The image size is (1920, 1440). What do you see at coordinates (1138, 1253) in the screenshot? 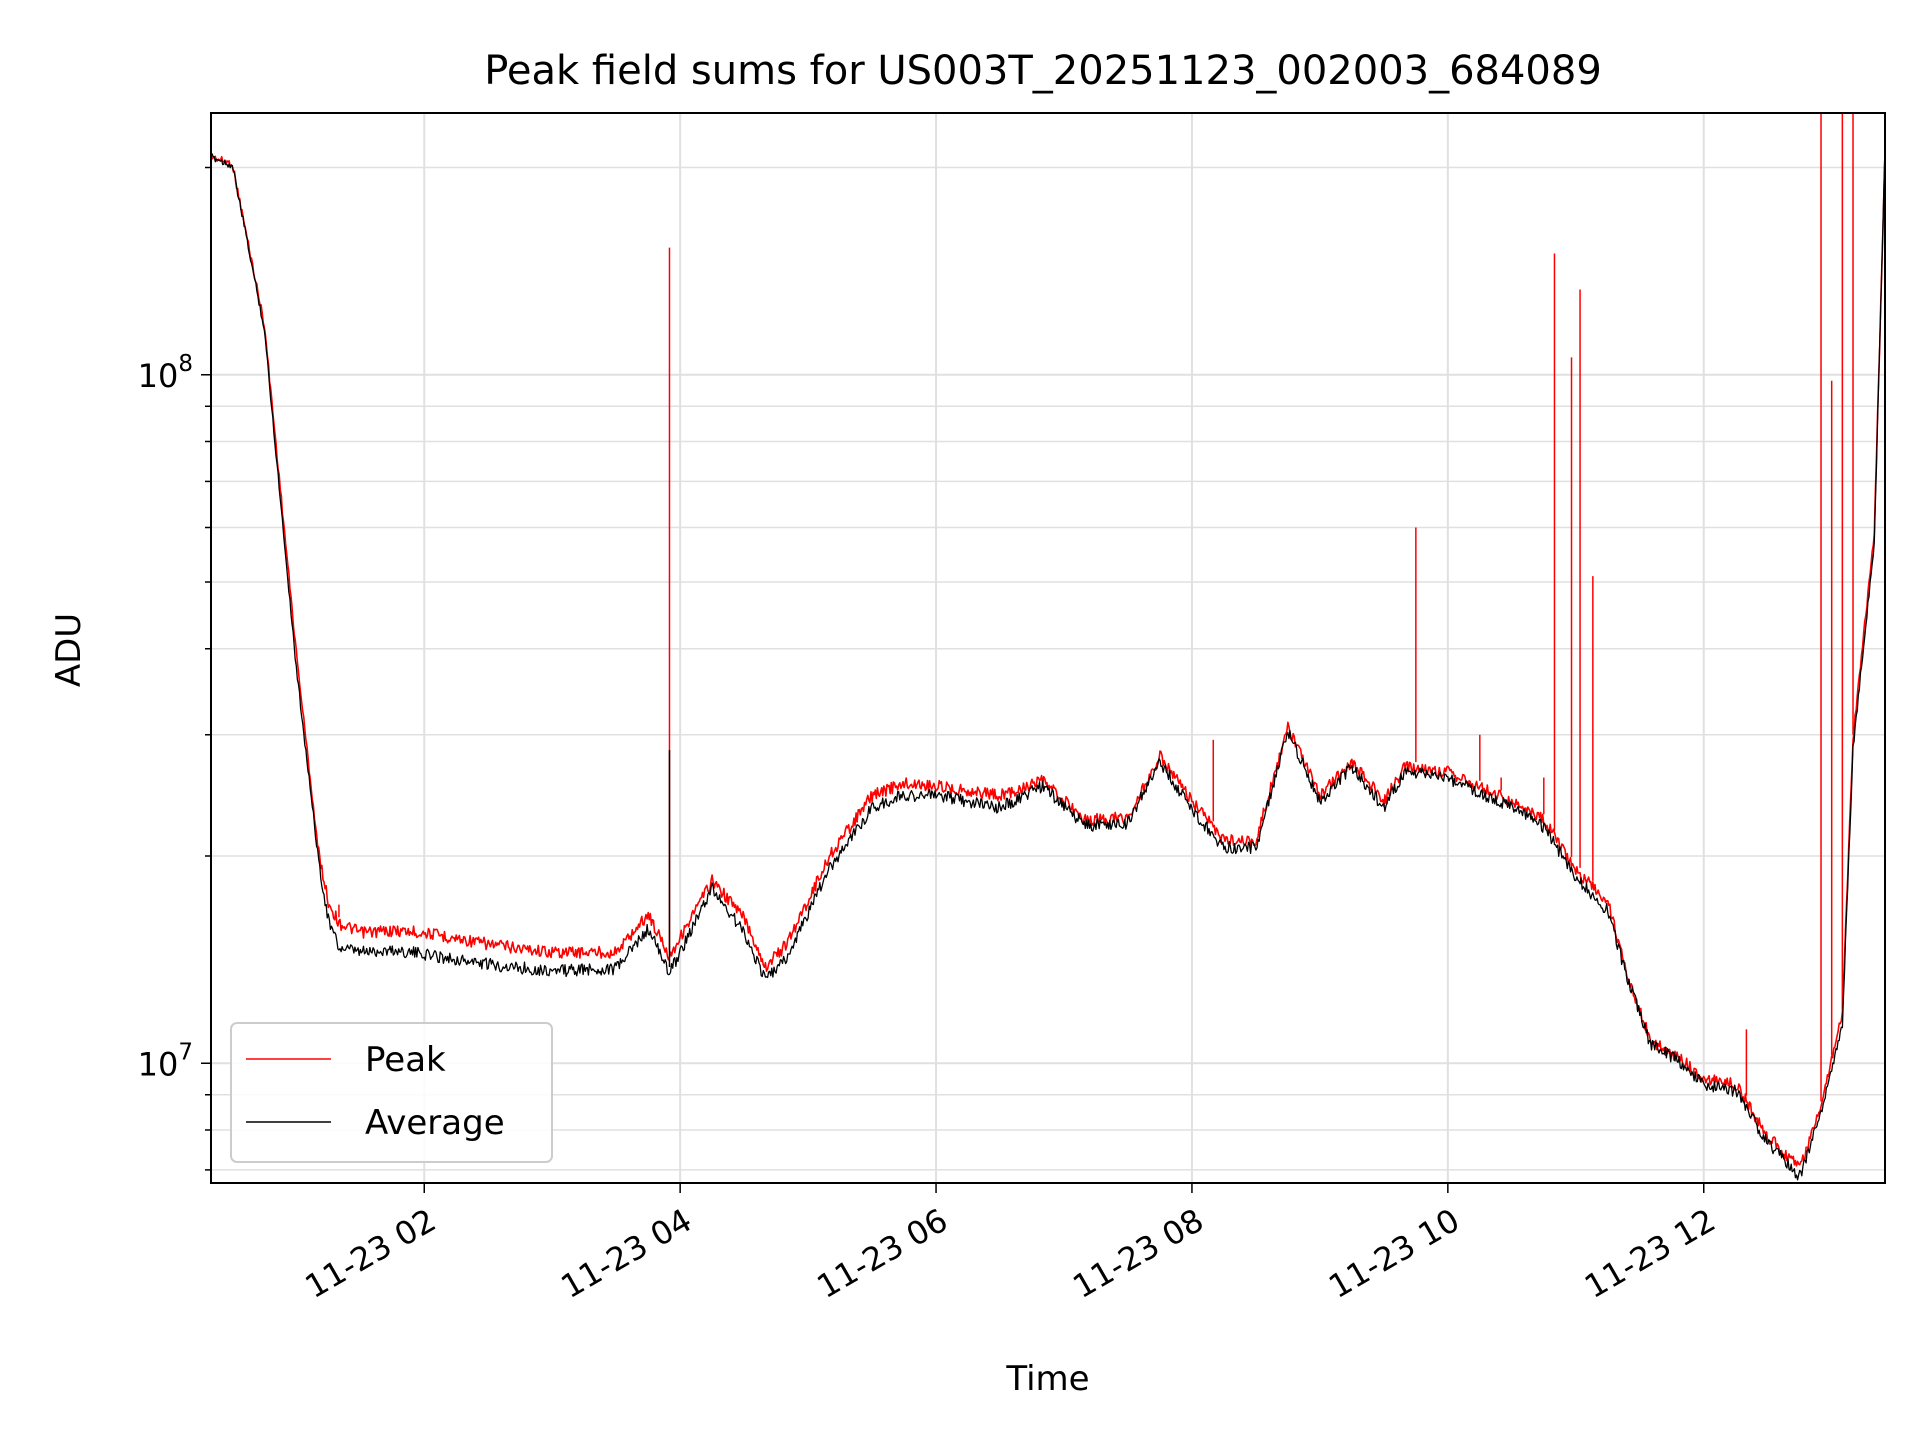
I see `x-tick-label: 11-23 08` at bounding box center [1138, 1253].